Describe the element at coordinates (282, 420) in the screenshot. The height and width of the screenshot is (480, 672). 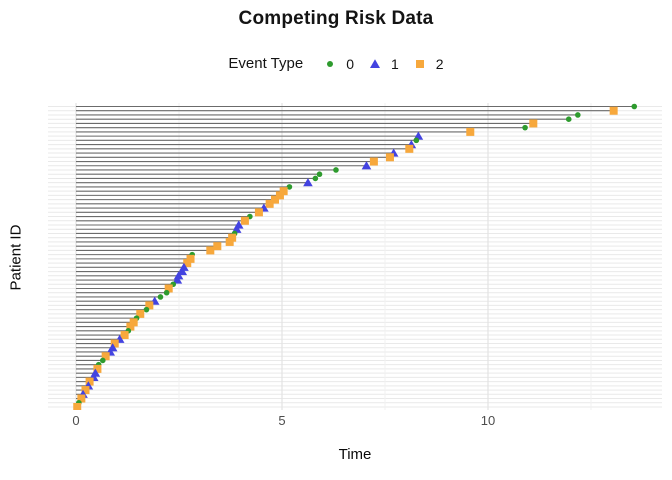
I see `x-tick-label-5: 5` at that location.